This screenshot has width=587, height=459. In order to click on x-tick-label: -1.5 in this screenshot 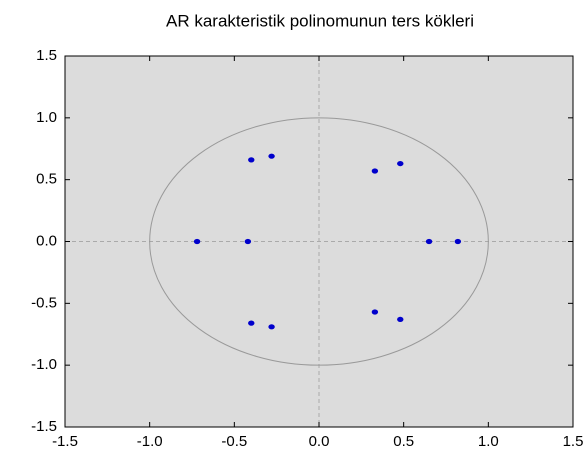, I will do `click(65, 441)`.